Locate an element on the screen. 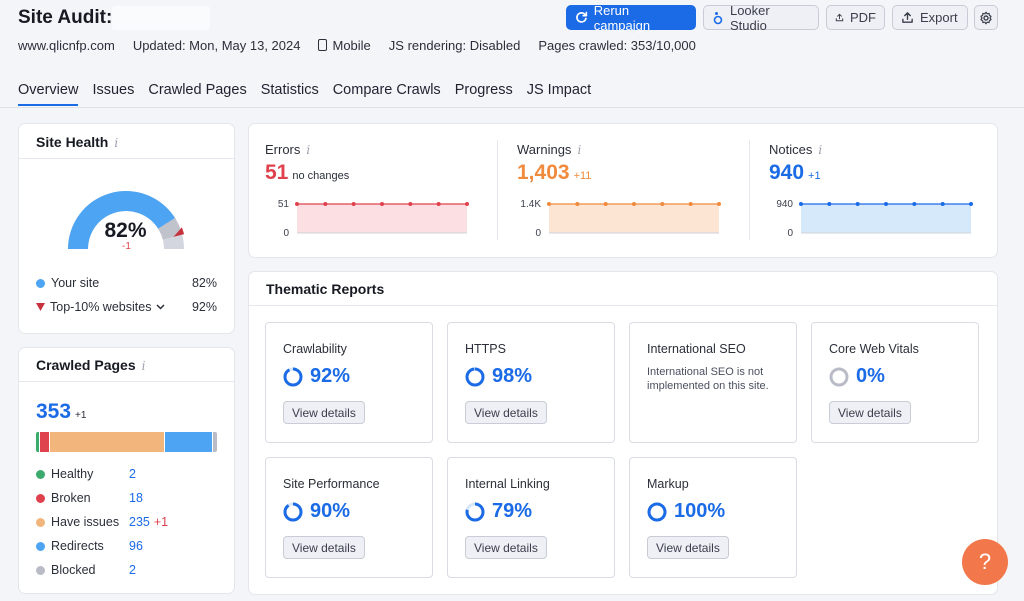  thematic-report-card: Site Performance 90% View details is located at coordinates (349, 517).